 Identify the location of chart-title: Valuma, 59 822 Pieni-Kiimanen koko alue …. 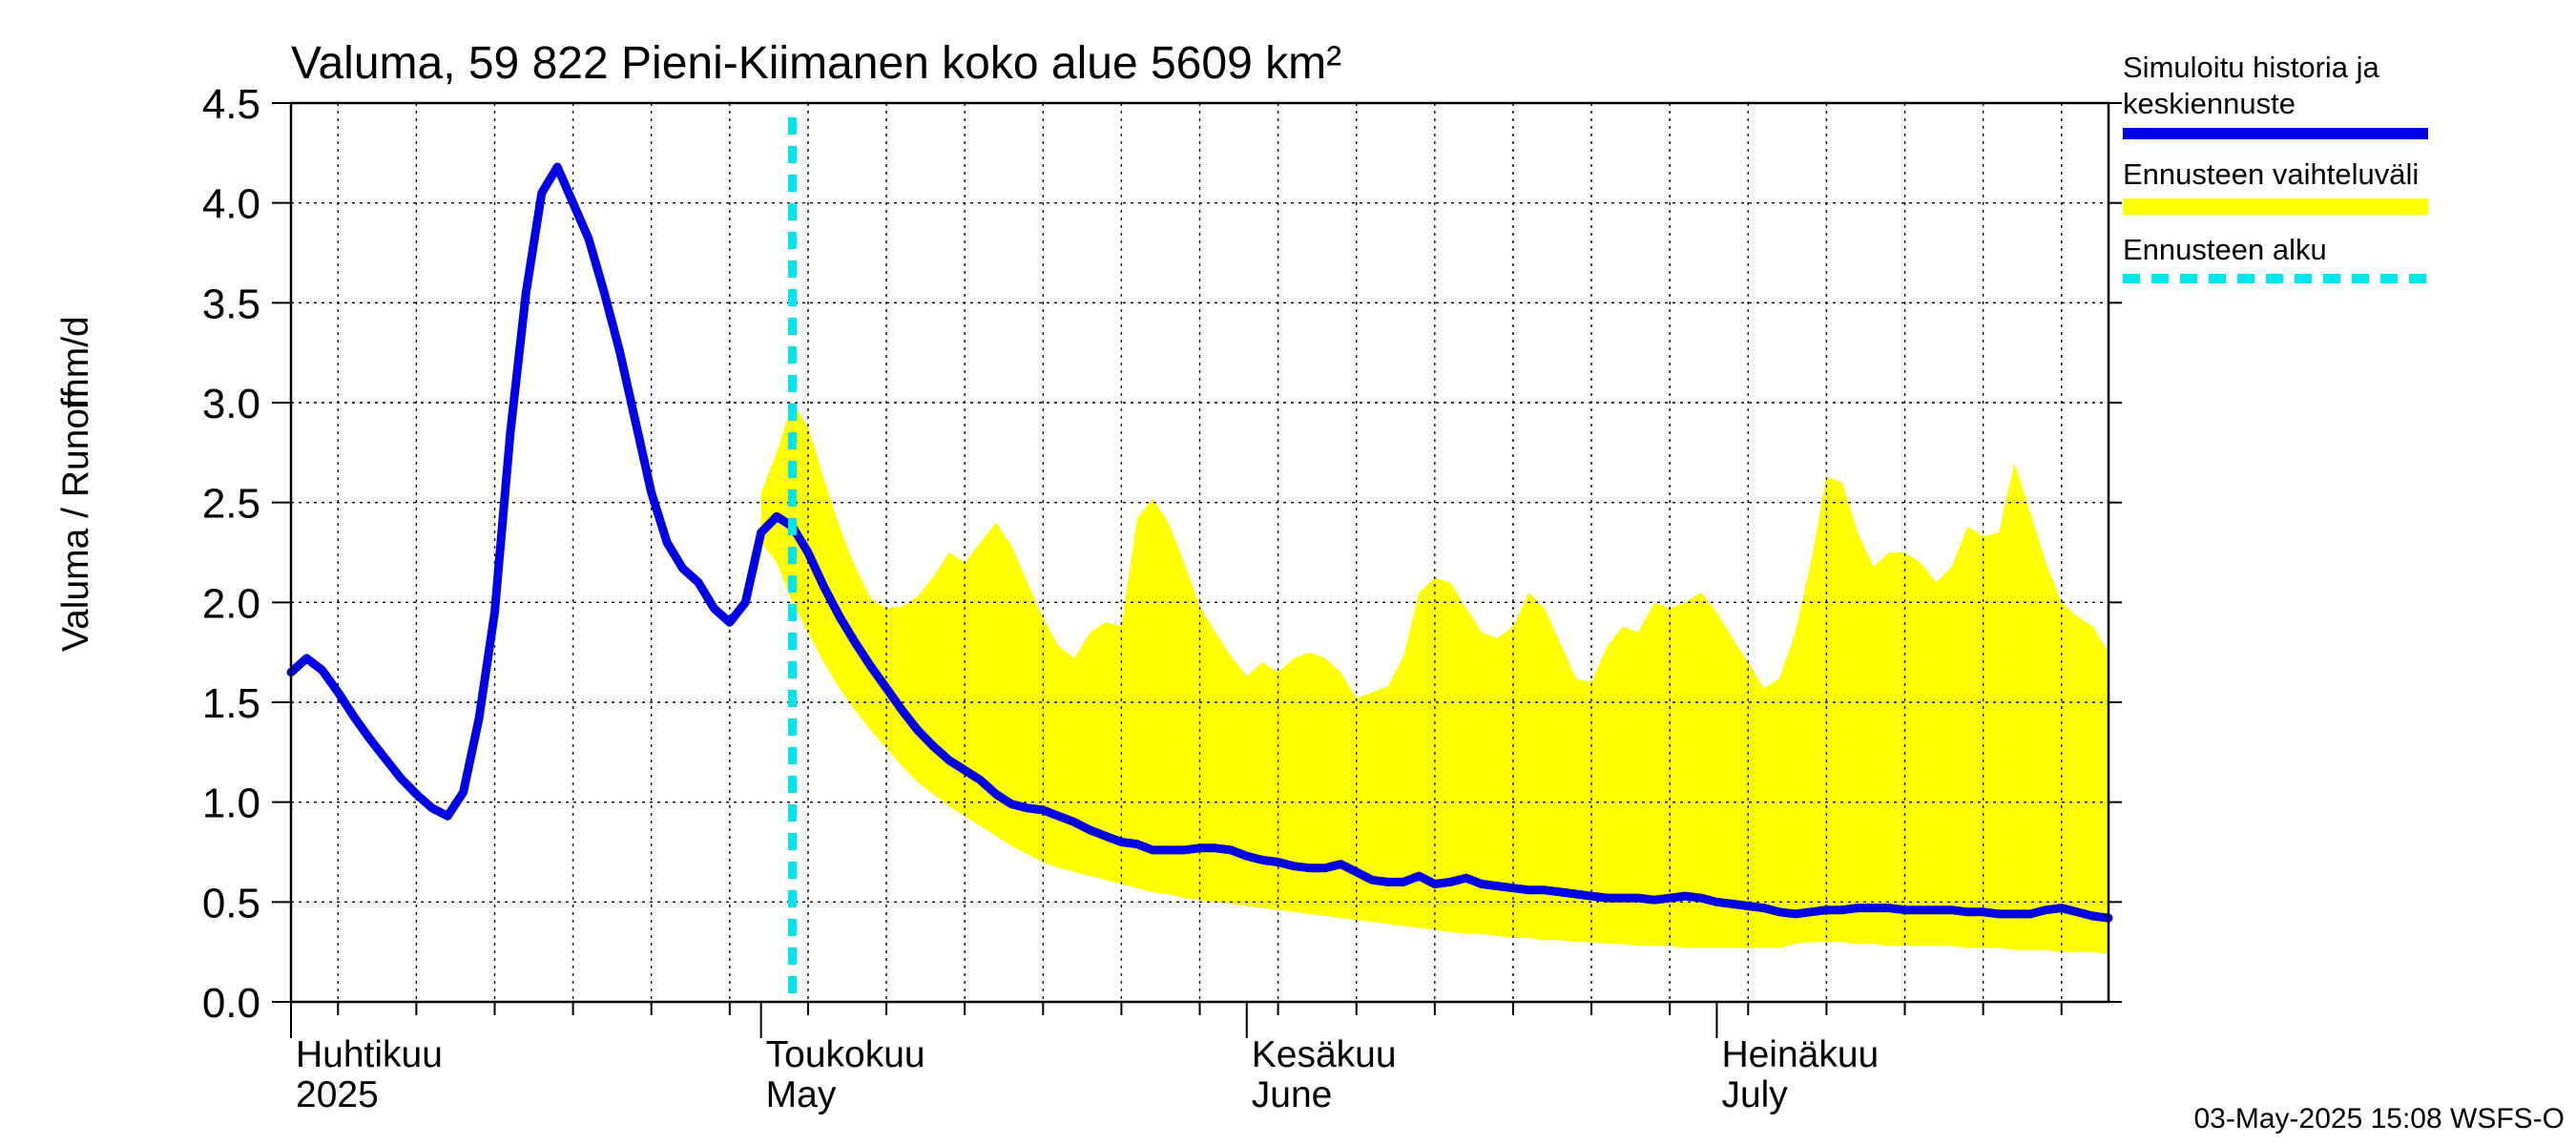
(816, 63).